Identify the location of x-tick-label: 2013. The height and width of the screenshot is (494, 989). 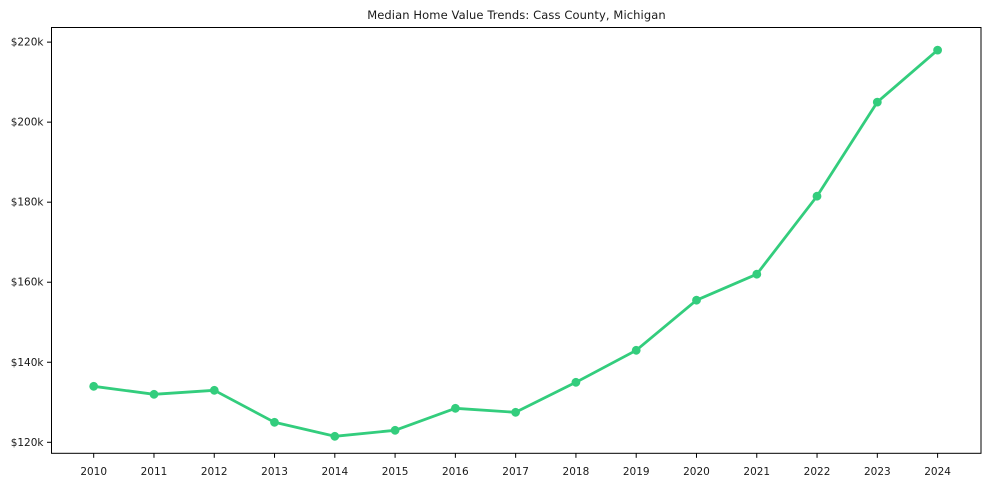
(274, 472).